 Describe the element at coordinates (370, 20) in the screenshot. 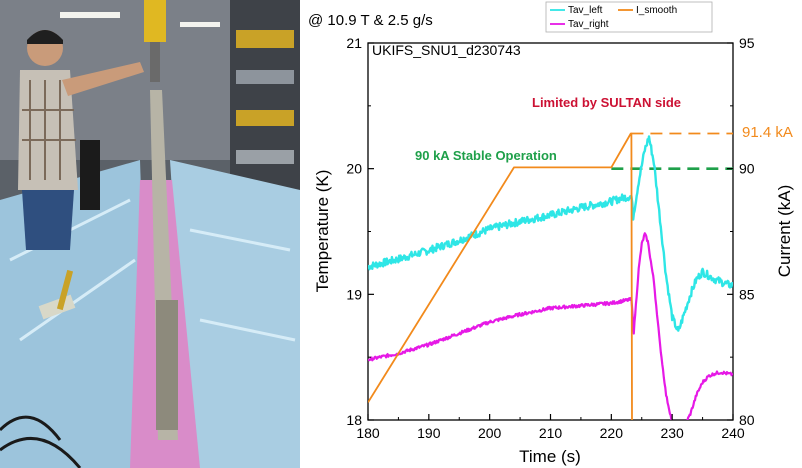

I see `condition-label: @ 10.9 T & 2.5 g/s` at that location.